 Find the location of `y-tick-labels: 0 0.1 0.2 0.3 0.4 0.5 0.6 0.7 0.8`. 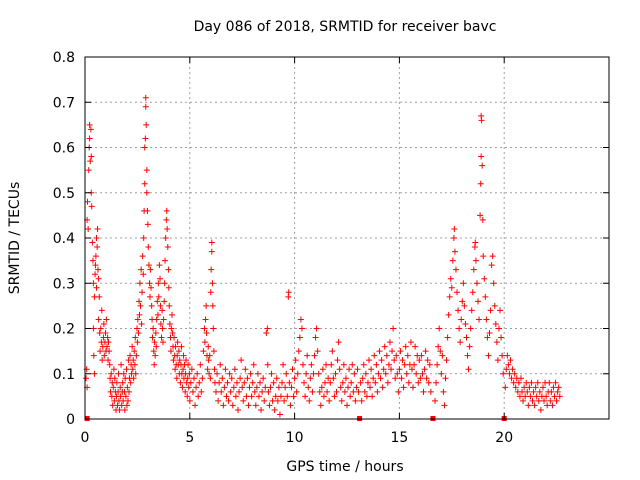

y-tick-labels: 0 0.1 0.2 0.3 0.4 0.5 0.6 0.7 0.8 is located at coordinates (64, 239).